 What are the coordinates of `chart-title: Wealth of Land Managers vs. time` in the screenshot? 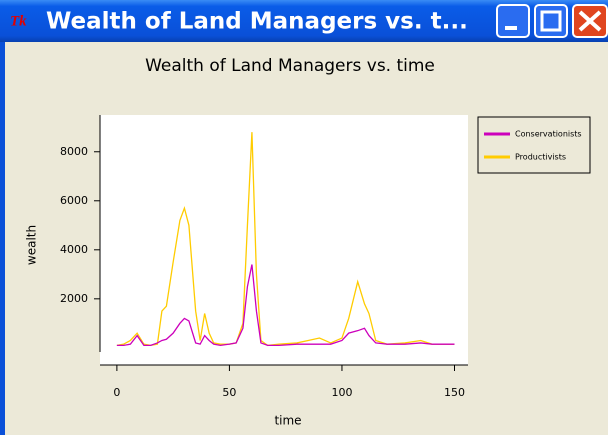 It's located at (290, 66).